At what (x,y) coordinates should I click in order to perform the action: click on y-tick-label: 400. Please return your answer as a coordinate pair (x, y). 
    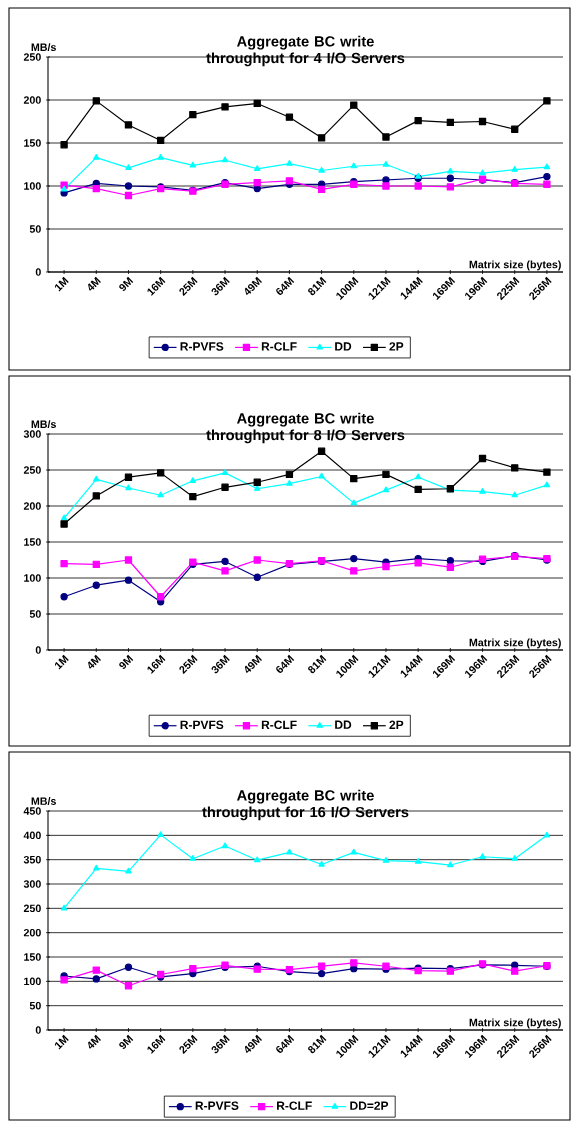
    Looking at the image, I should click on (32, 835).